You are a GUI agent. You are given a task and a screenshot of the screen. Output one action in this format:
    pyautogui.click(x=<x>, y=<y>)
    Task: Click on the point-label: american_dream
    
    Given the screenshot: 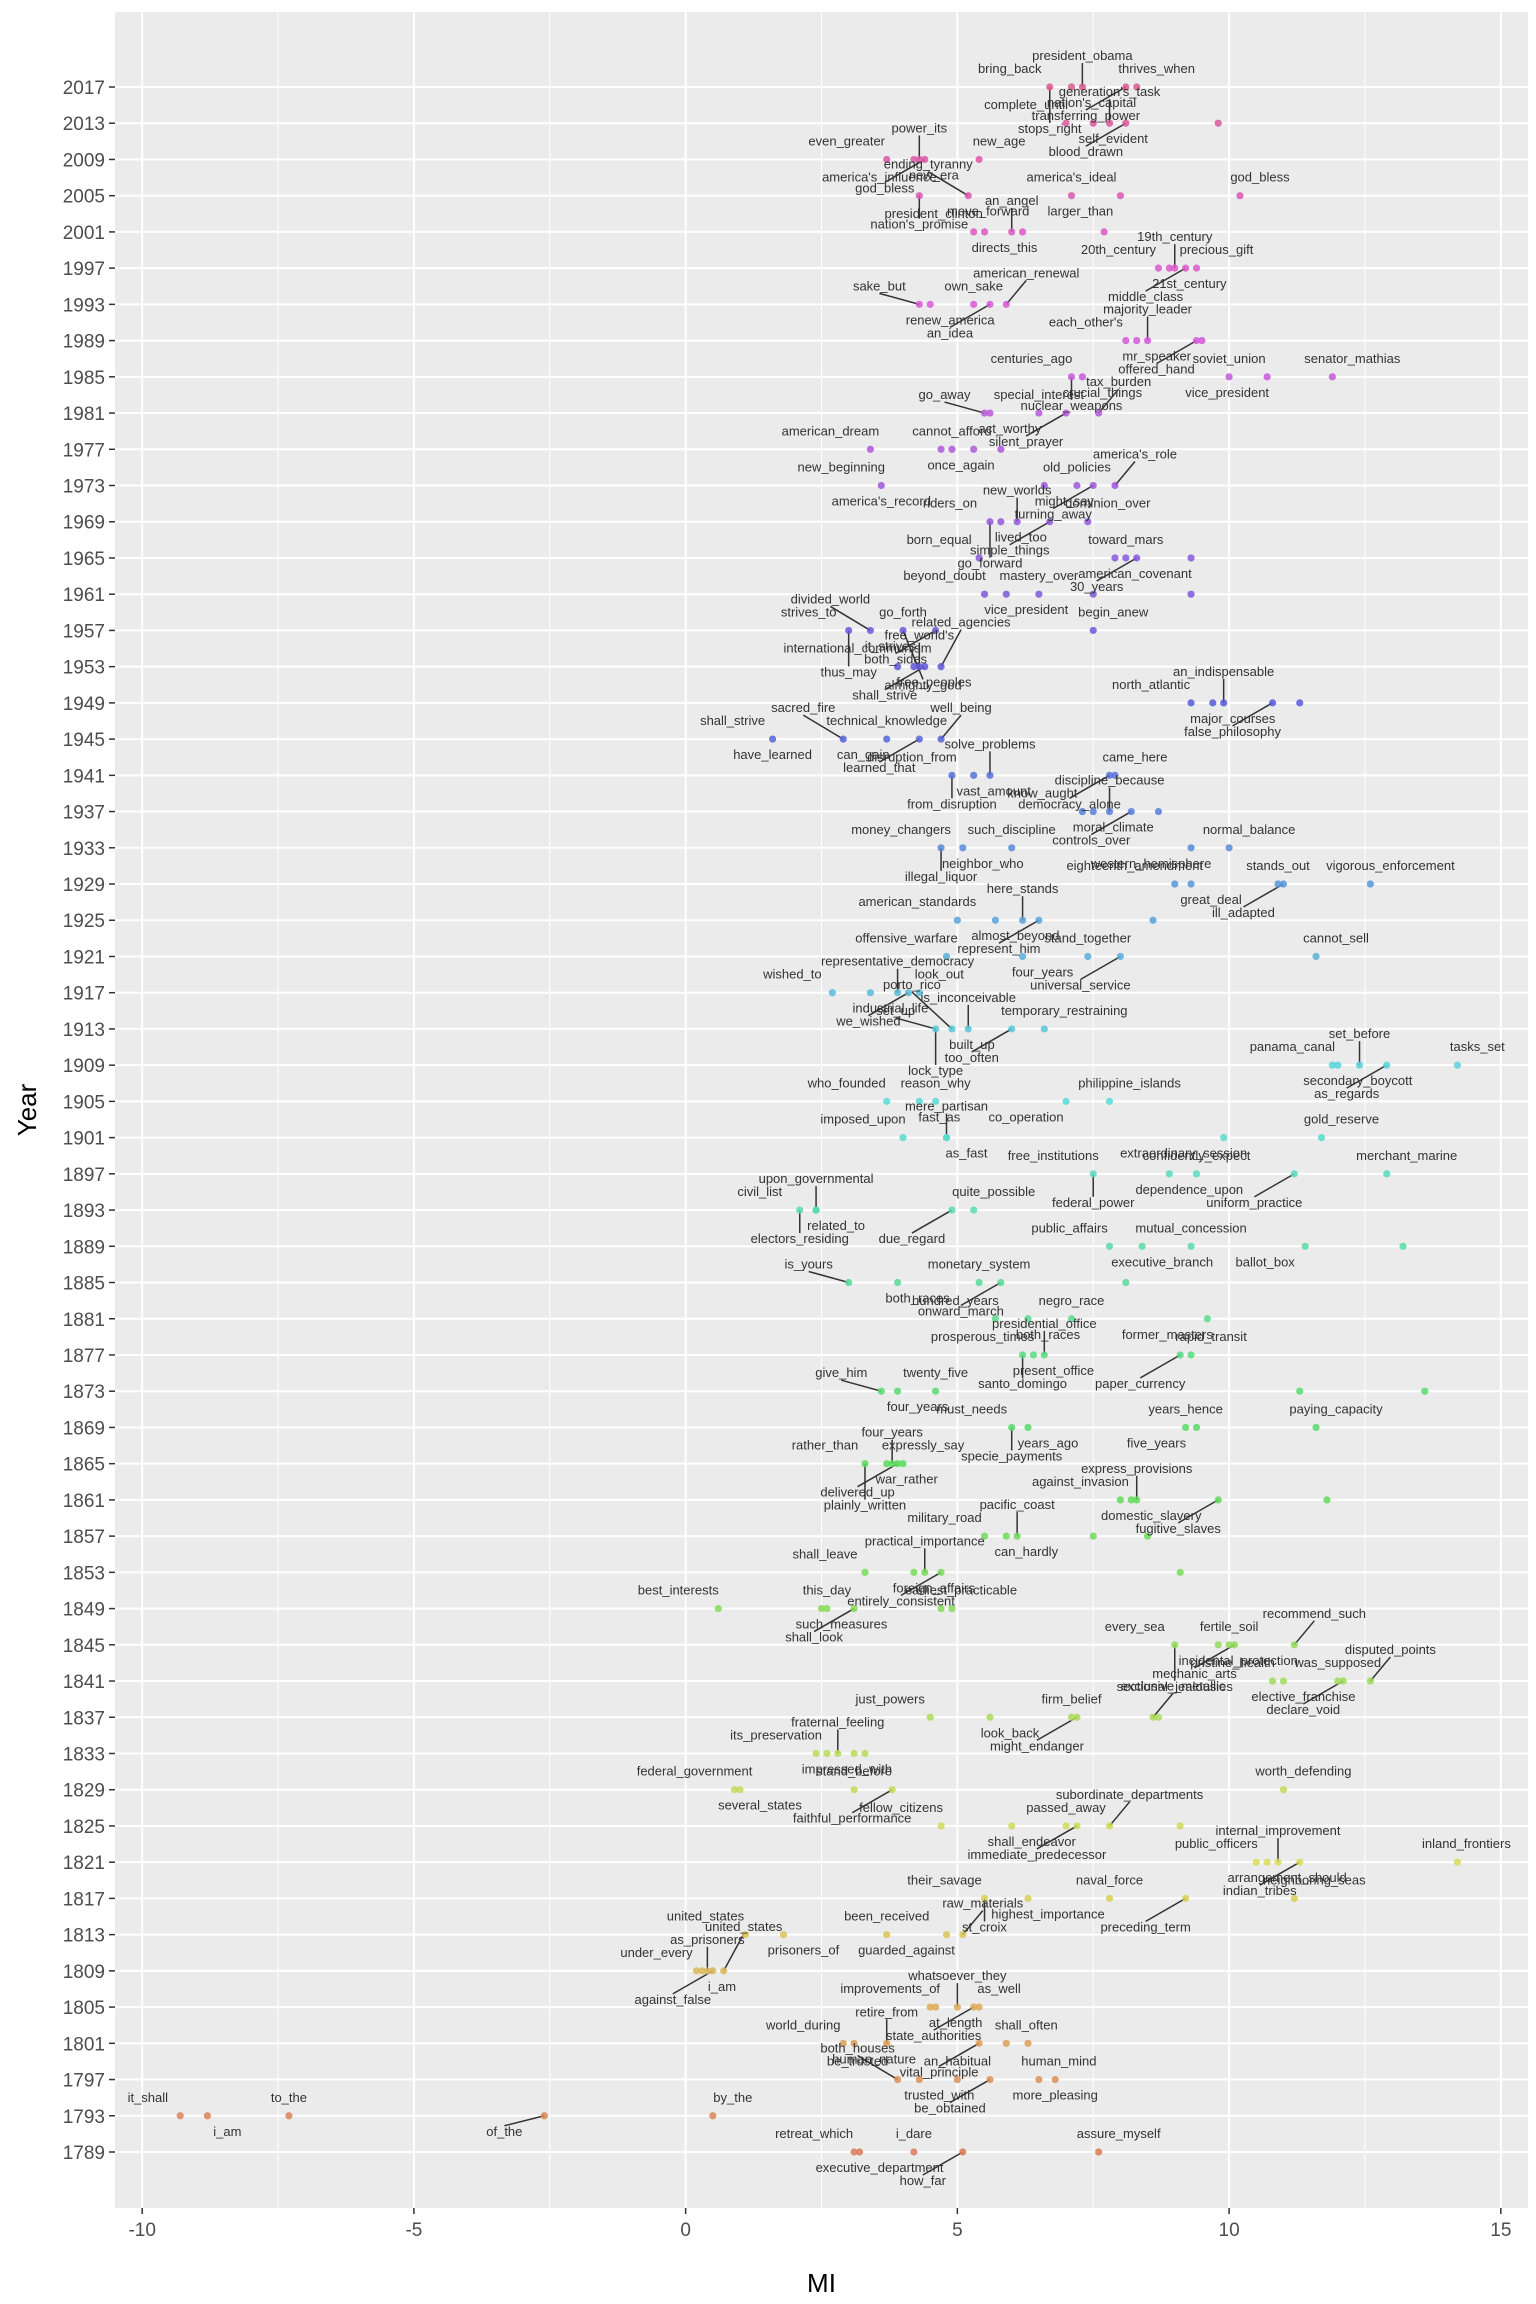 What is the action you would take?
    pyautogui.click(x=831, y=430)
    